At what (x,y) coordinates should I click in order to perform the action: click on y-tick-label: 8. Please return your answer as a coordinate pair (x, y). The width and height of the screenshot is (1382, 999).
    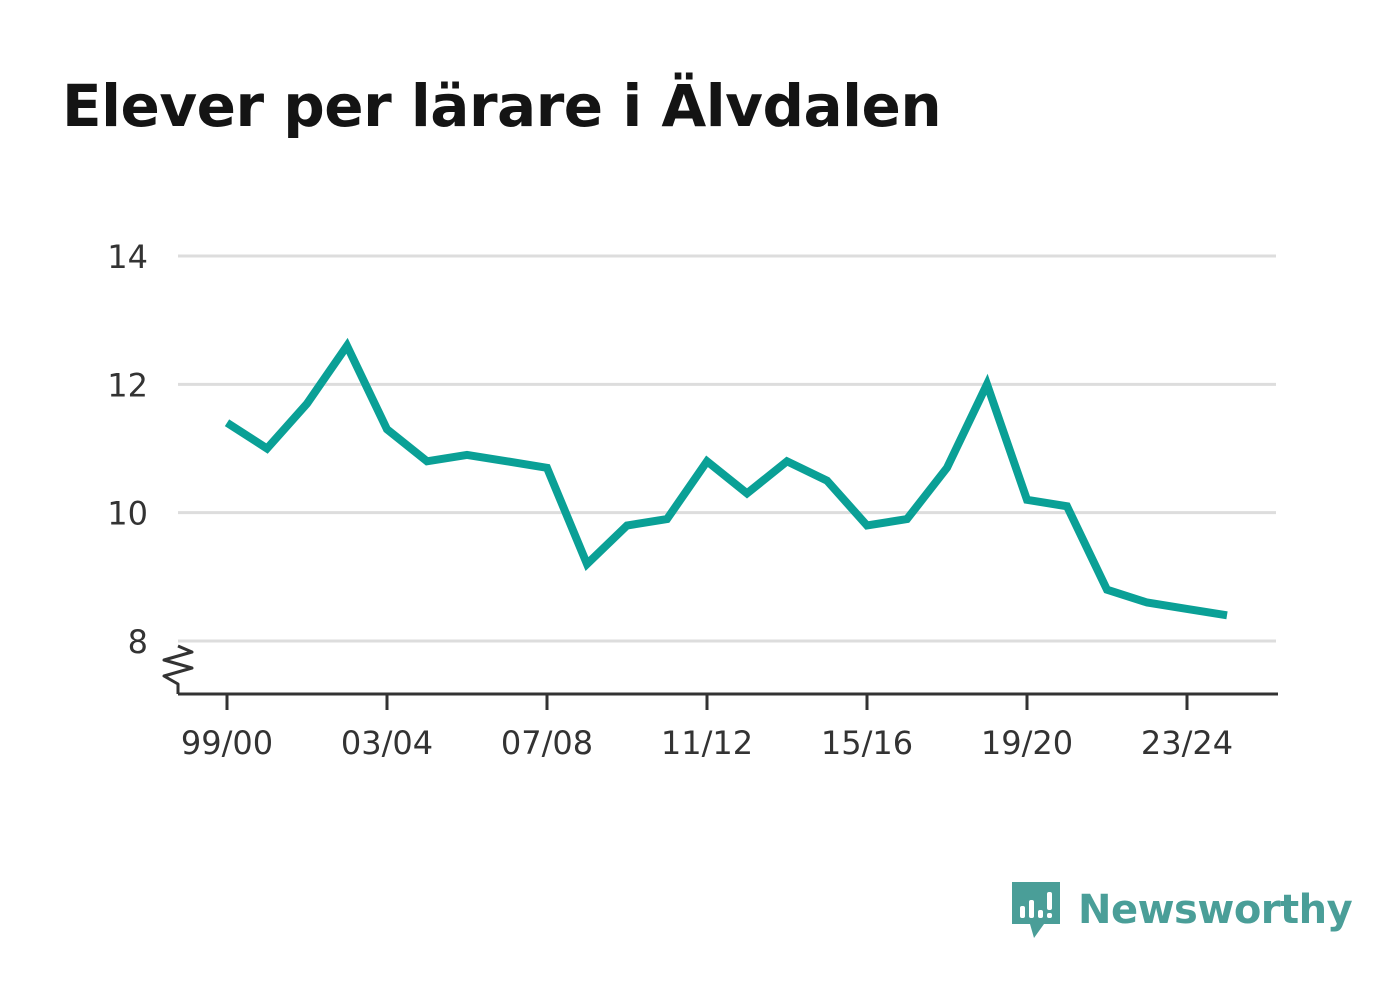
    Looking at the image, I should click on (138, 642).